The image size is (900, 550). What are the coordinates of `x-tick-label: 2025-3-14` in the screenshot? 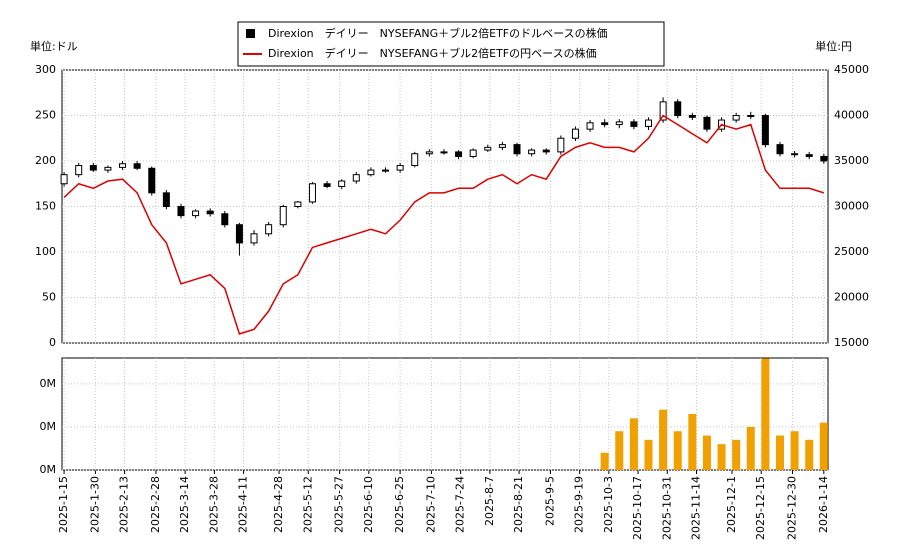 It's located at (184, 504).